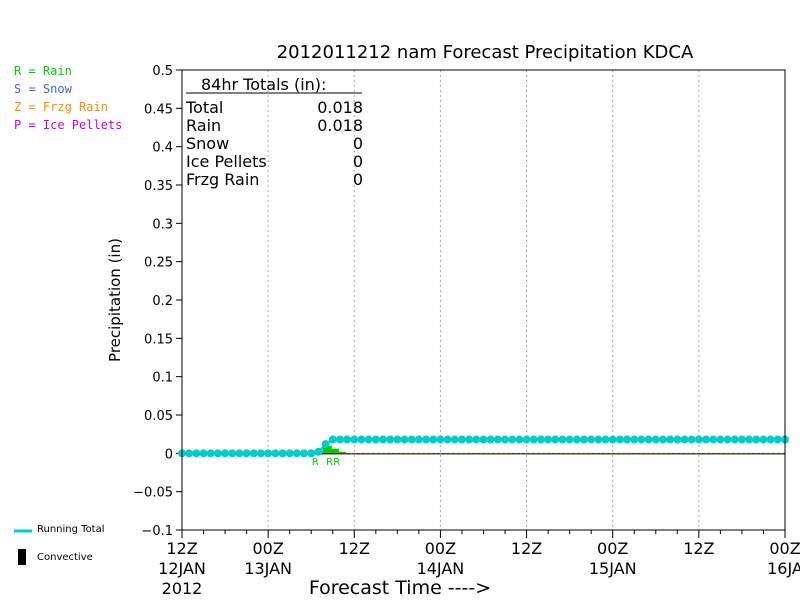 This screenshot has height=600, width=800. Describe the element at coordinates (158, 263) in the screenshot. I see `y-tick-label: 0.25` at that location.